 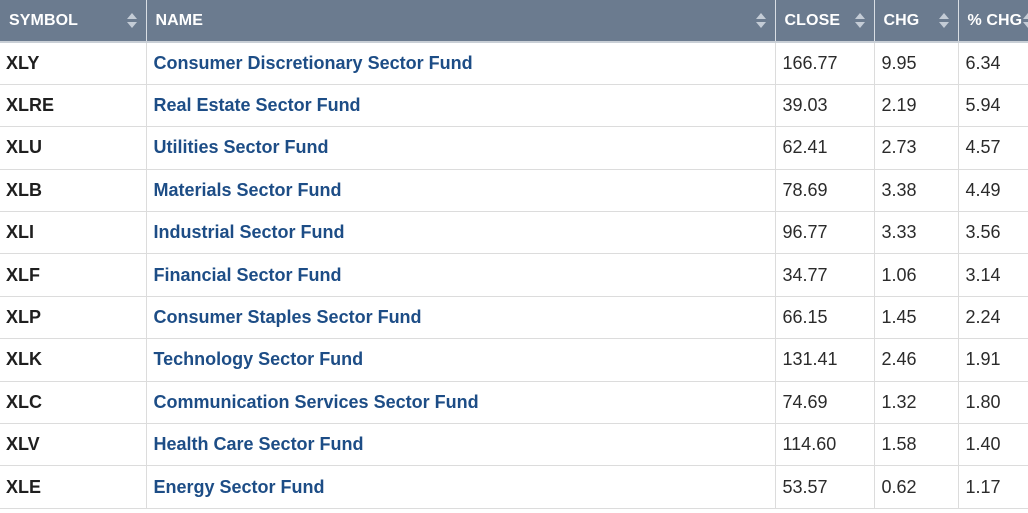 What do you see at coordinates (812, 20) in the screenshot?
I see `column-header-label: CLOSE` at bounding box center [812, 20].